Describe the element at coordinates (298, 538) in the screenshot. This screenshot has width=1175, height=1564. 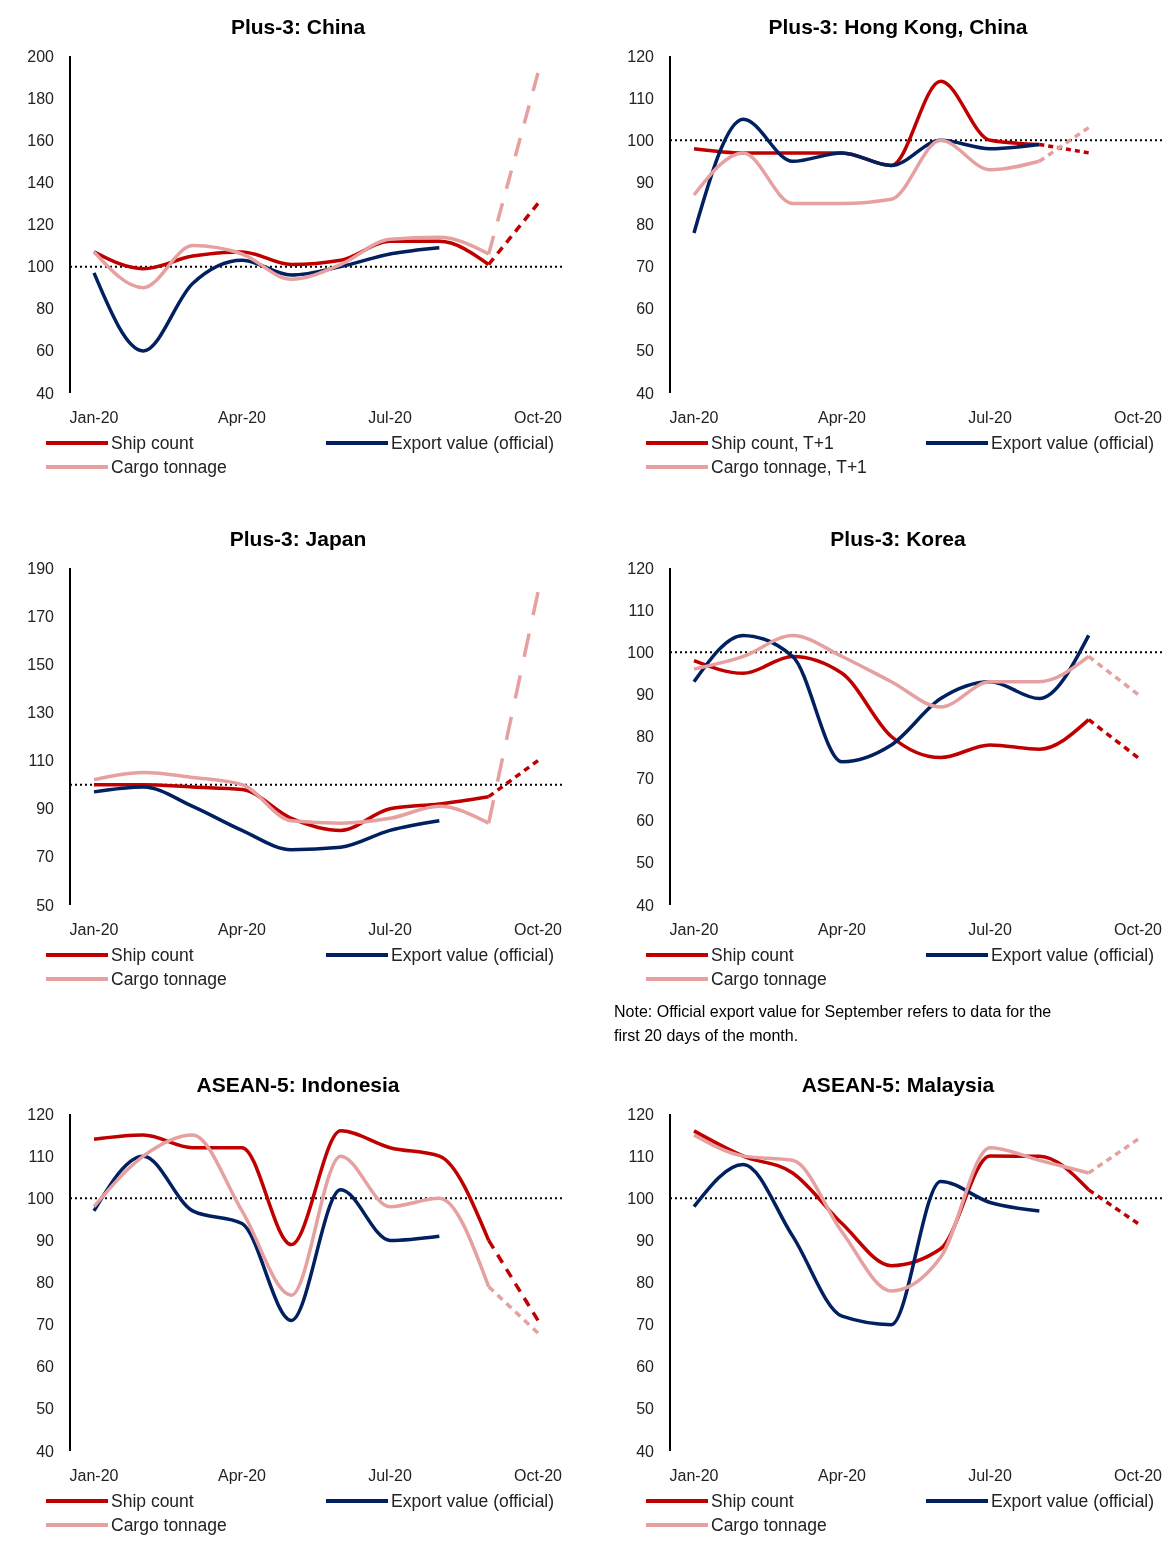
I see `chart-title: Plus-3: Japan` at that location.